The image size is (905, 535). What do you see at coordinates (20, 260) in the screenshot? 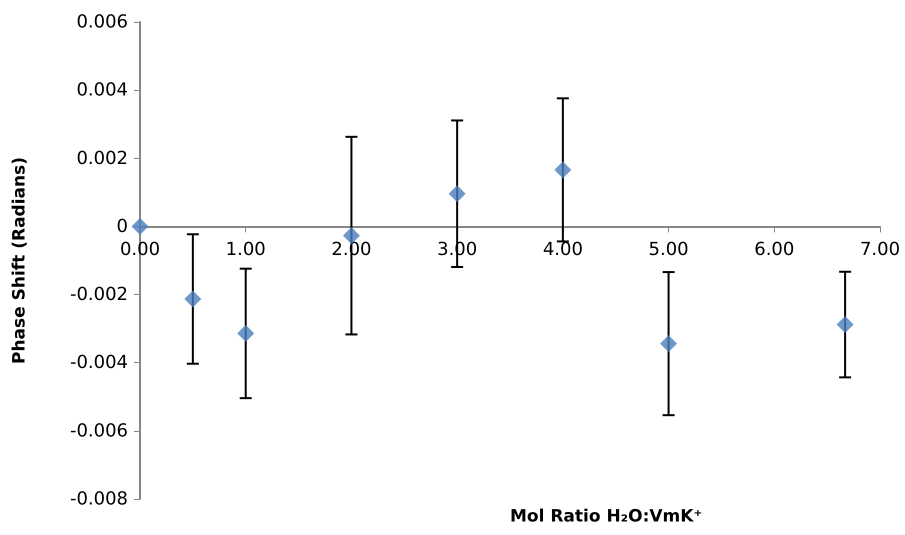
I see `y-axis-title: Phase Shift (Radians)` at bounding box center [20, 260].